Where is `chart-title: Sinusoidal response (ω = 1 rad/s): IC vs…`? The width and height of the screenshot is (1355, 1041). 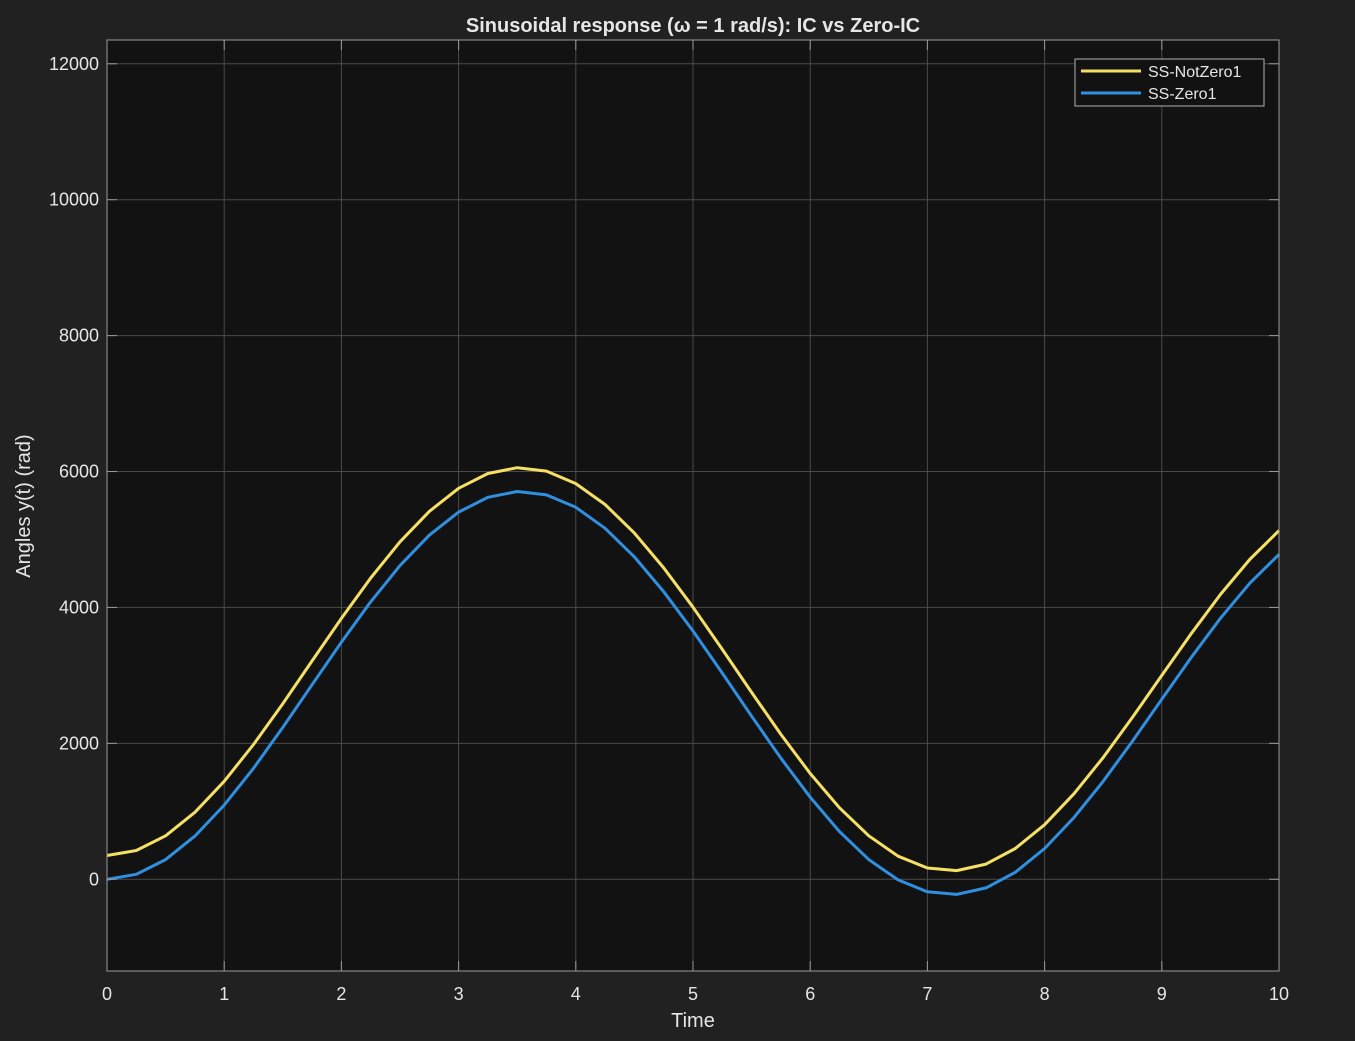
chart-title: Sinusoidal response (ω = 1 rad/s): IC vs… is located at coordinates (693, 26).